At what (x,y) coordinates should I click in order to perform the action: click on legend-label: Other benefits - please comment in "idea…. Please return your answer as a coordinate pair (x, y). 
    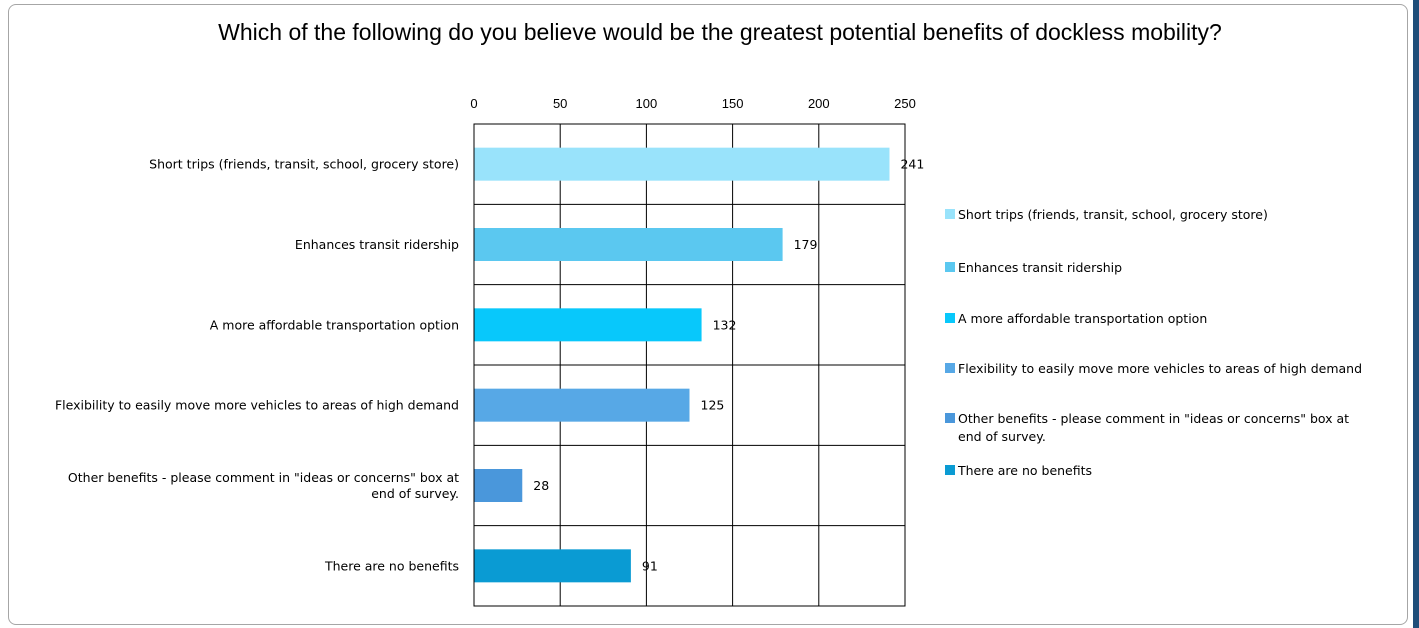
    Looking at the image, I should click on (1154, 427).